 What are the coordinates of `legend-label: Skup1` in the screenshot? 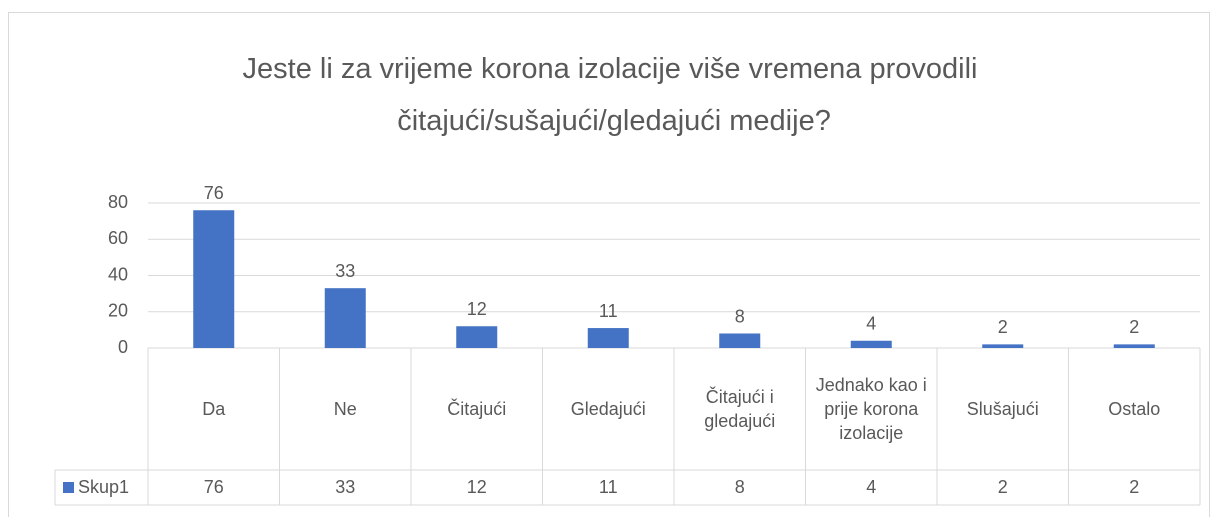 It's located at (103, 487).